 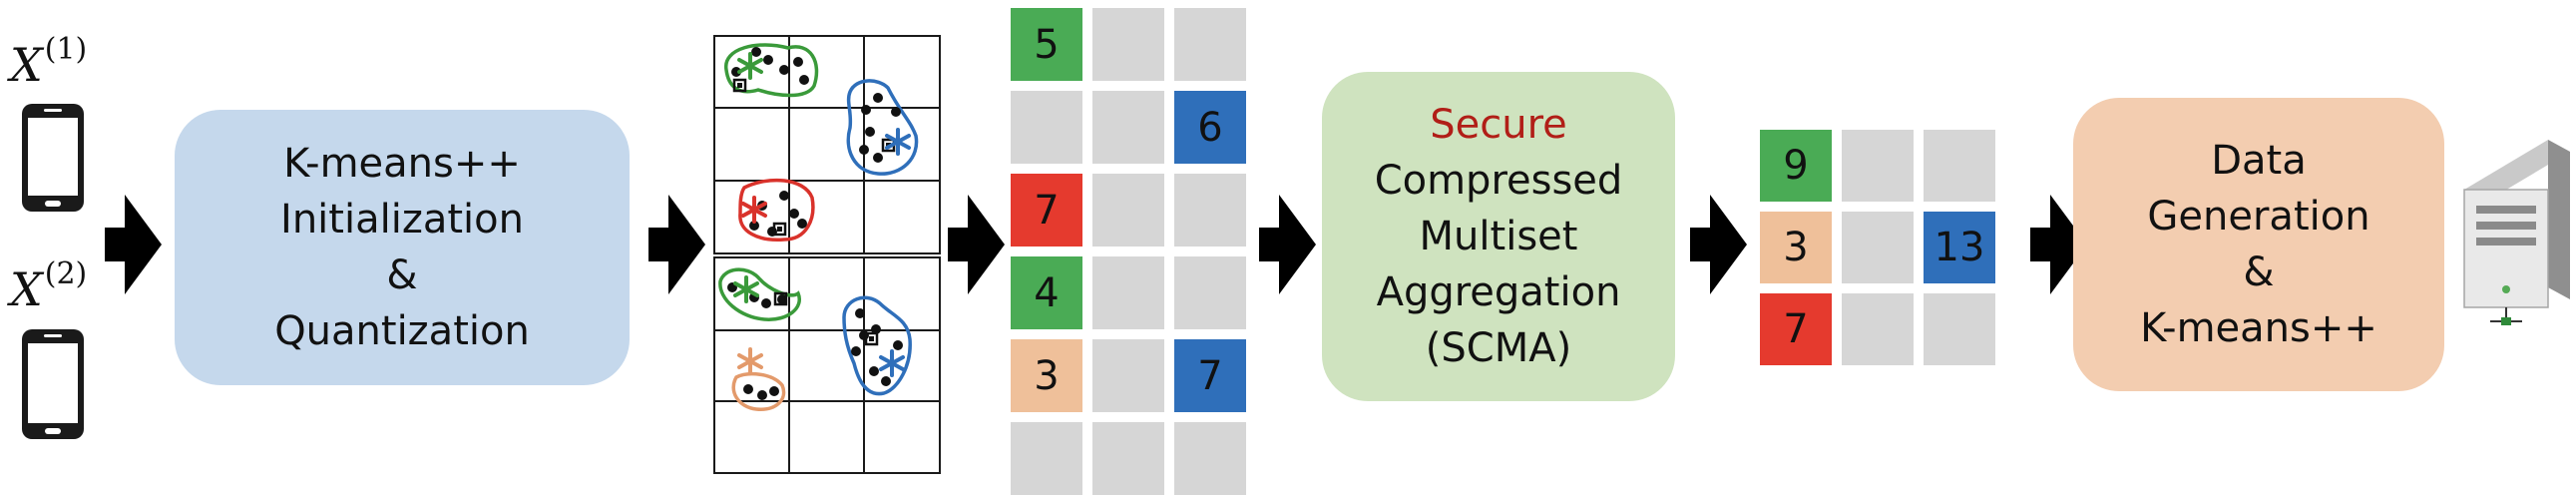 What do you see at coordinates (402, 331) in the screenshot?
I see `init-box-line-4: Quantization` at bounding box center [402, 331].